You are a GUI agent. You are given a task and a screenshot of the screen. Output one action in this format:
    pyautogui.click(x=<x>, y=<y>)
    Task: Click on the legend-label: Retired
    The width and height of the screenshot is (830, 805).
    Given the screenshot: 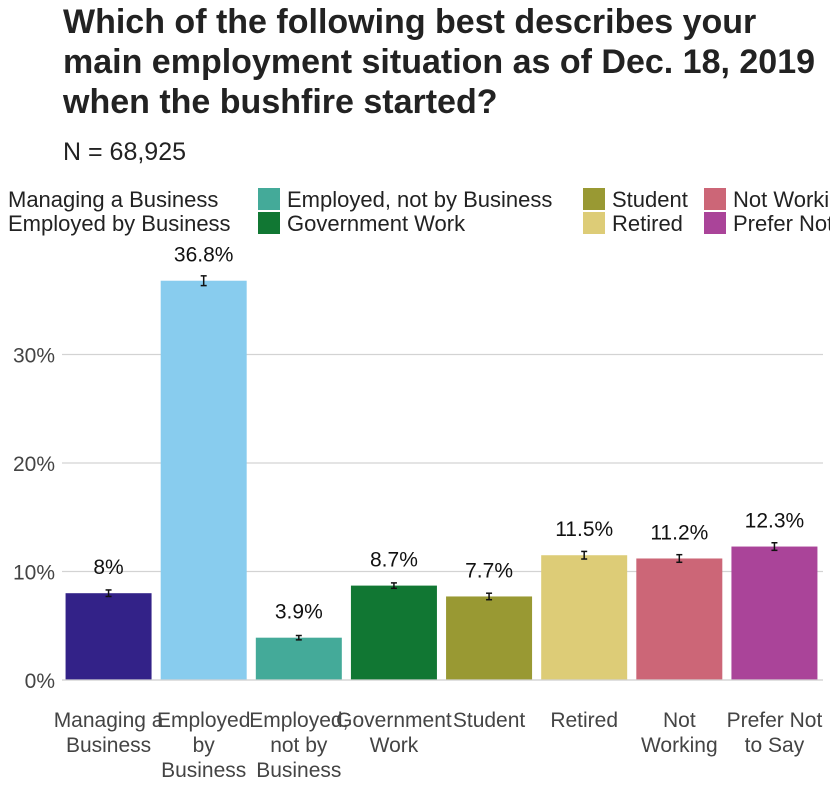 What is the action you would take?
    pyautogui.click(x=647, y=223)
    